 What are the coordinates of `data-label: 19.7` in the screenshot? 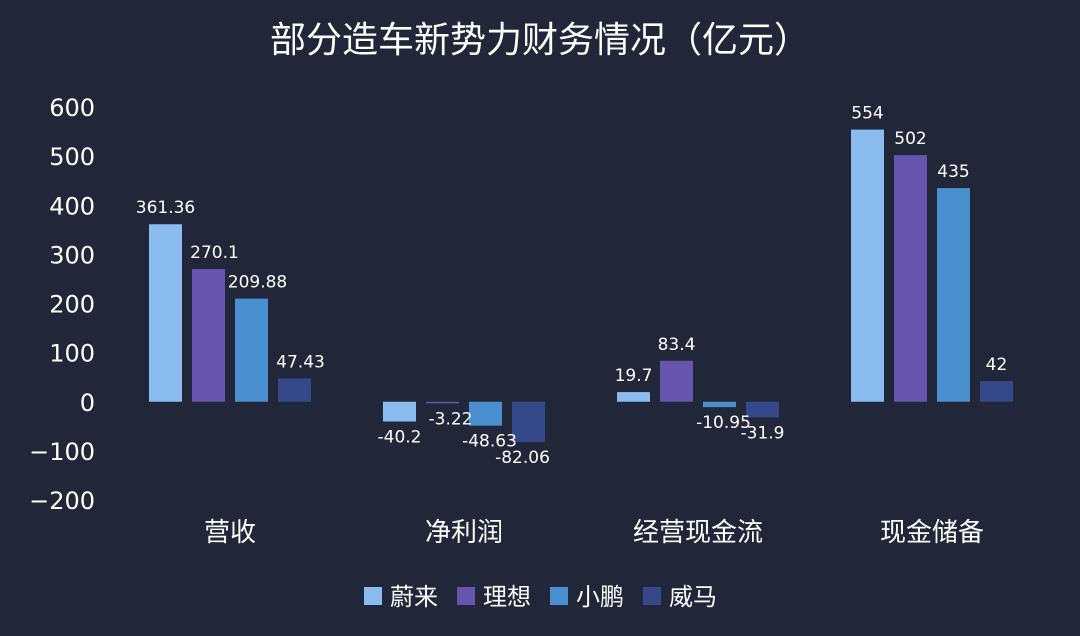 It's located at (634, 376).